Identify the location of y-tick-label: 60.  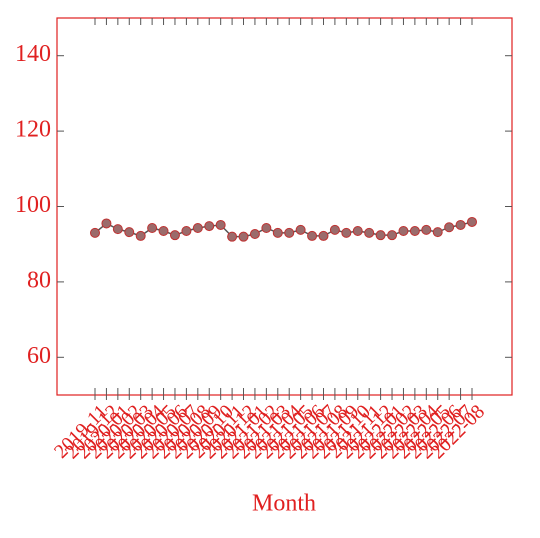
(39, 356).